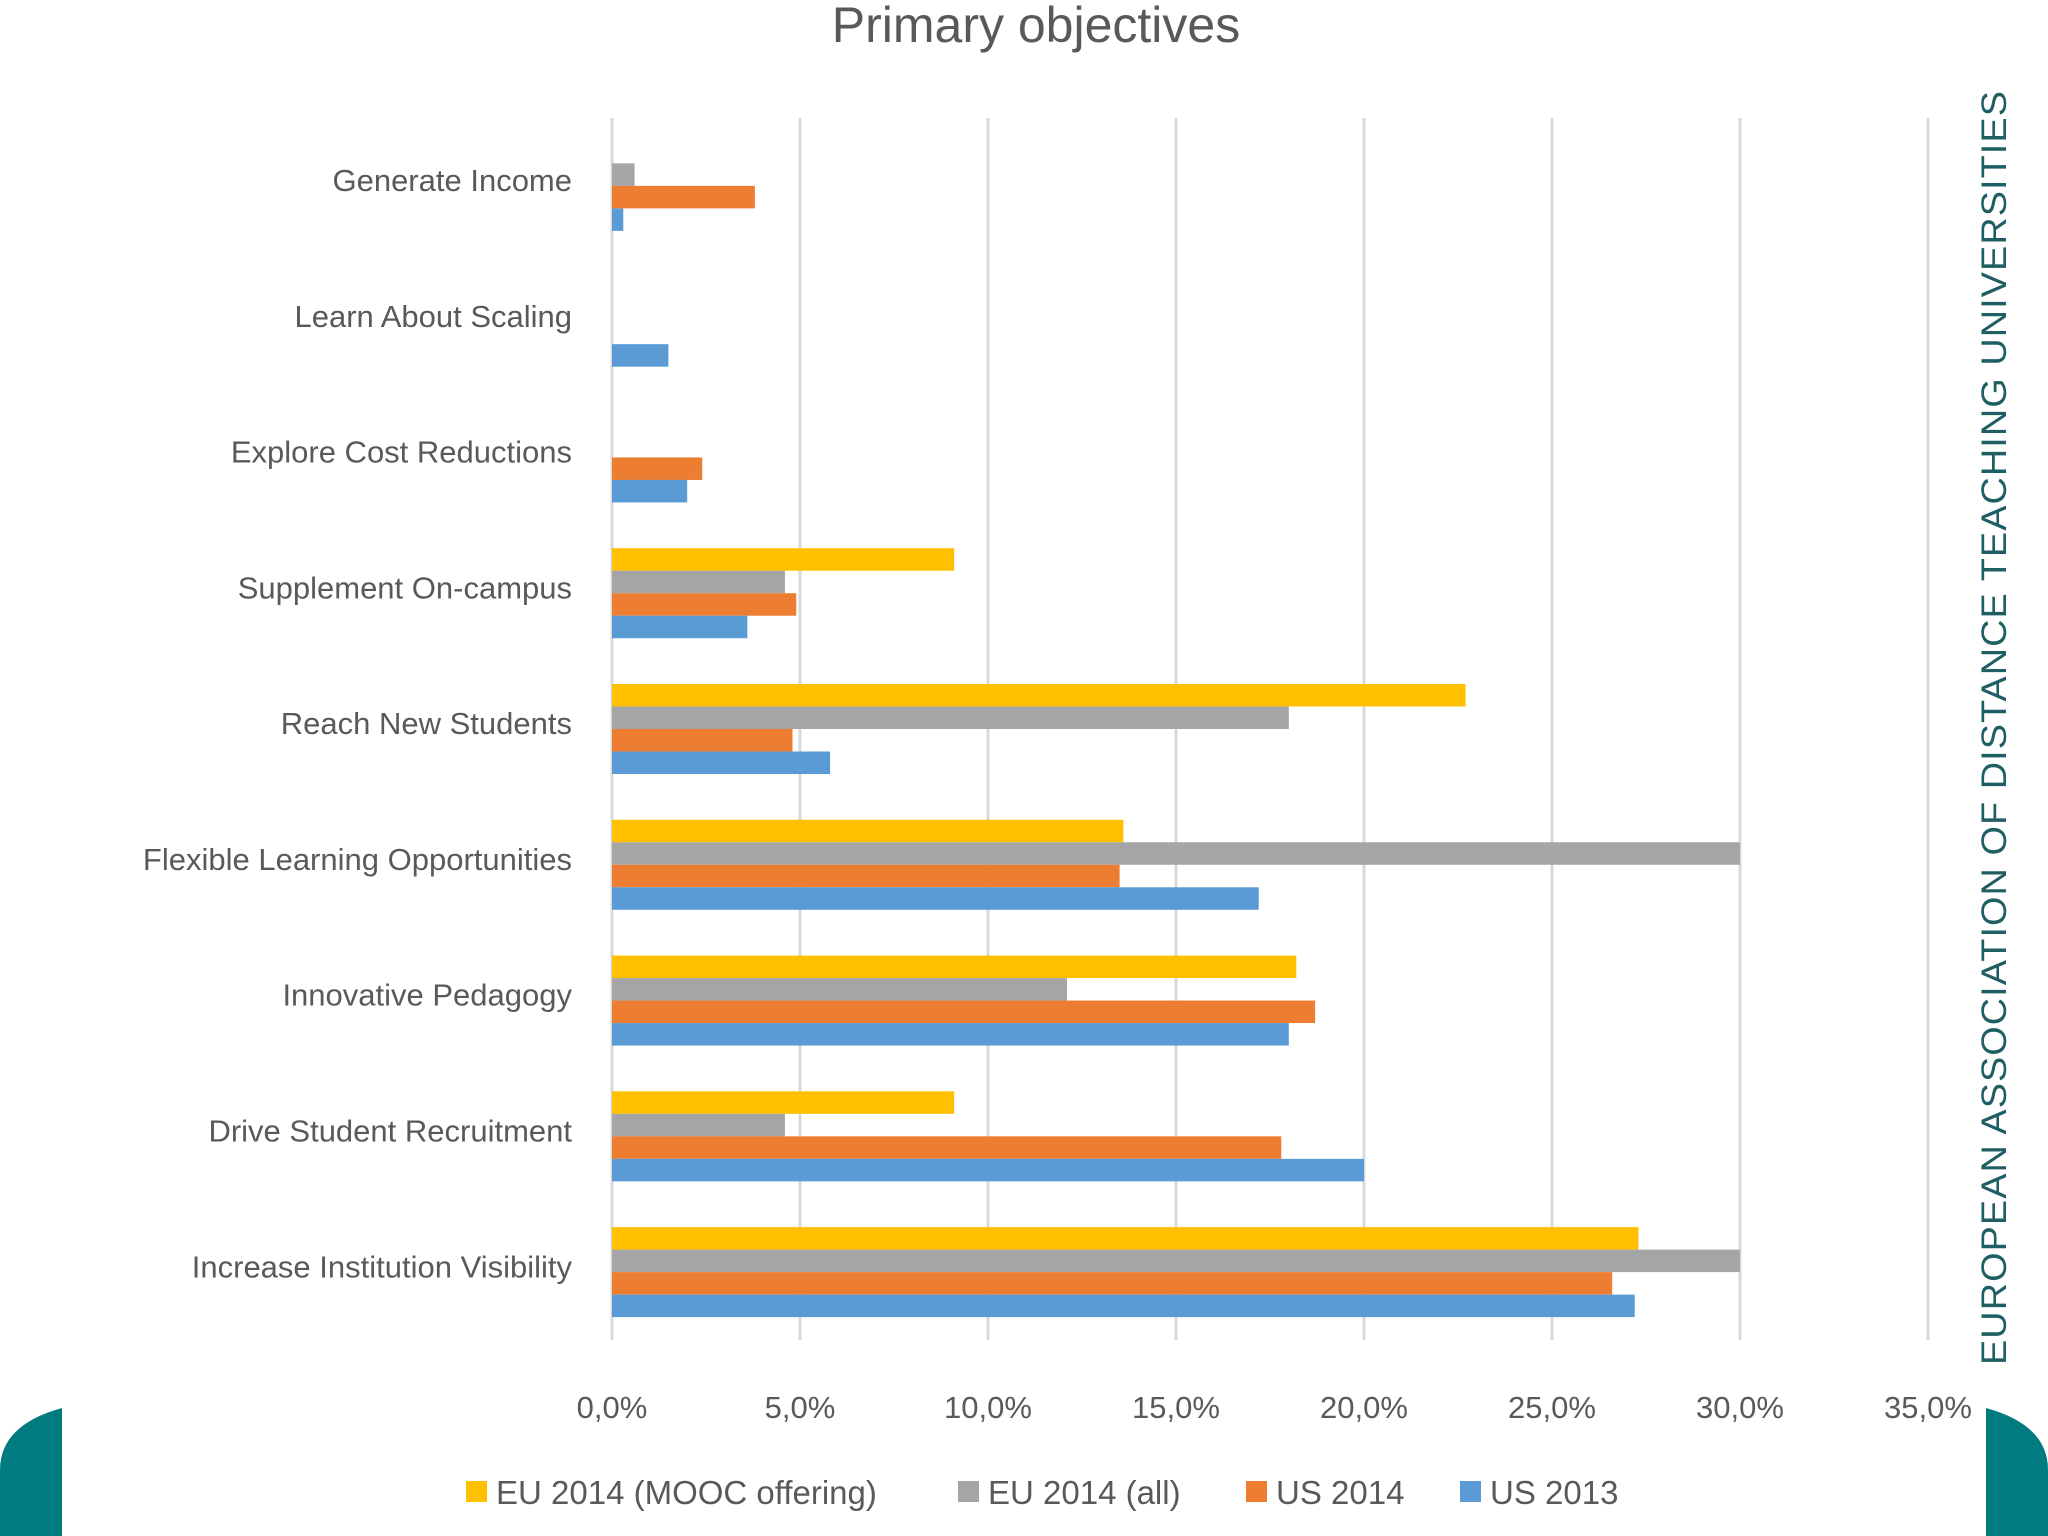 The image size is (2048, 1536). What do you see at coordinates (612, 1407) in the screenshot?
I see `x-tick-label: 0,0%` at bounding box center [612, 1407].